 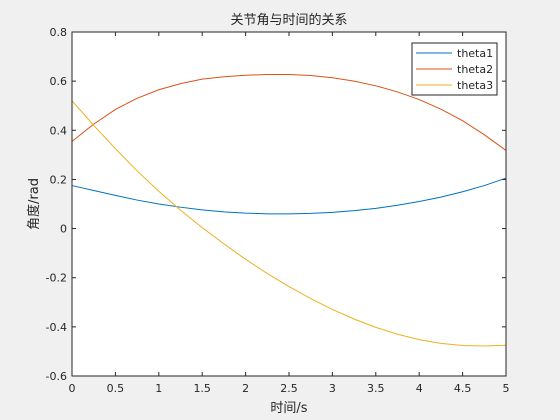 I want to click on x-axis-label: 时间/s, so click(x=288, y=408).